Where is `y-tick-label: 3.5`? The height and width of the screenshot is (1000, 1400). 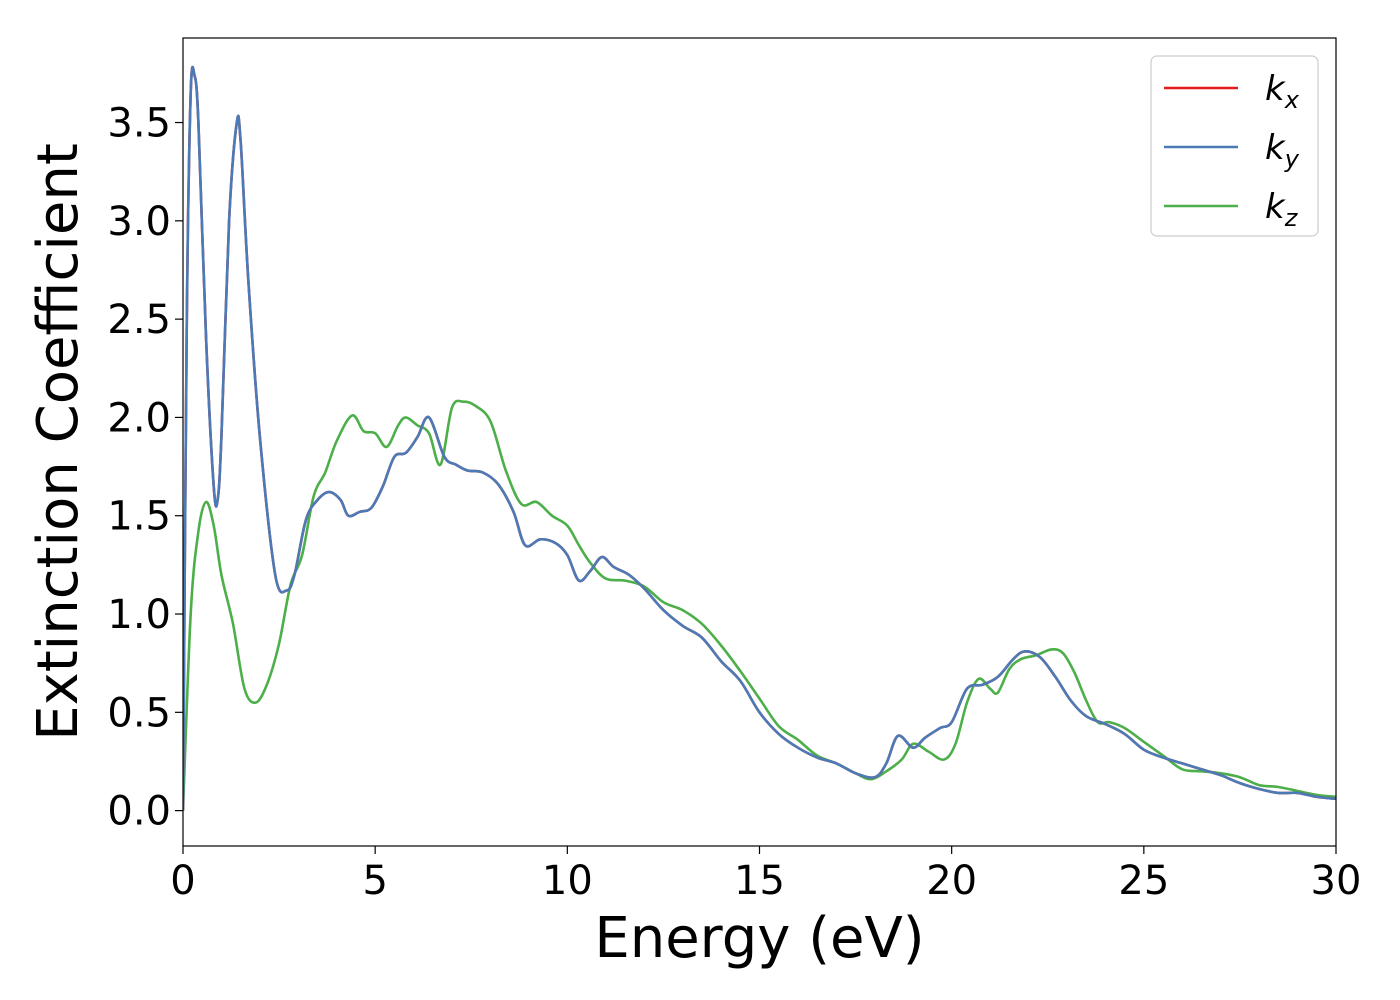 y-tick-label: 3.5 is located at coordinates (139, 124).